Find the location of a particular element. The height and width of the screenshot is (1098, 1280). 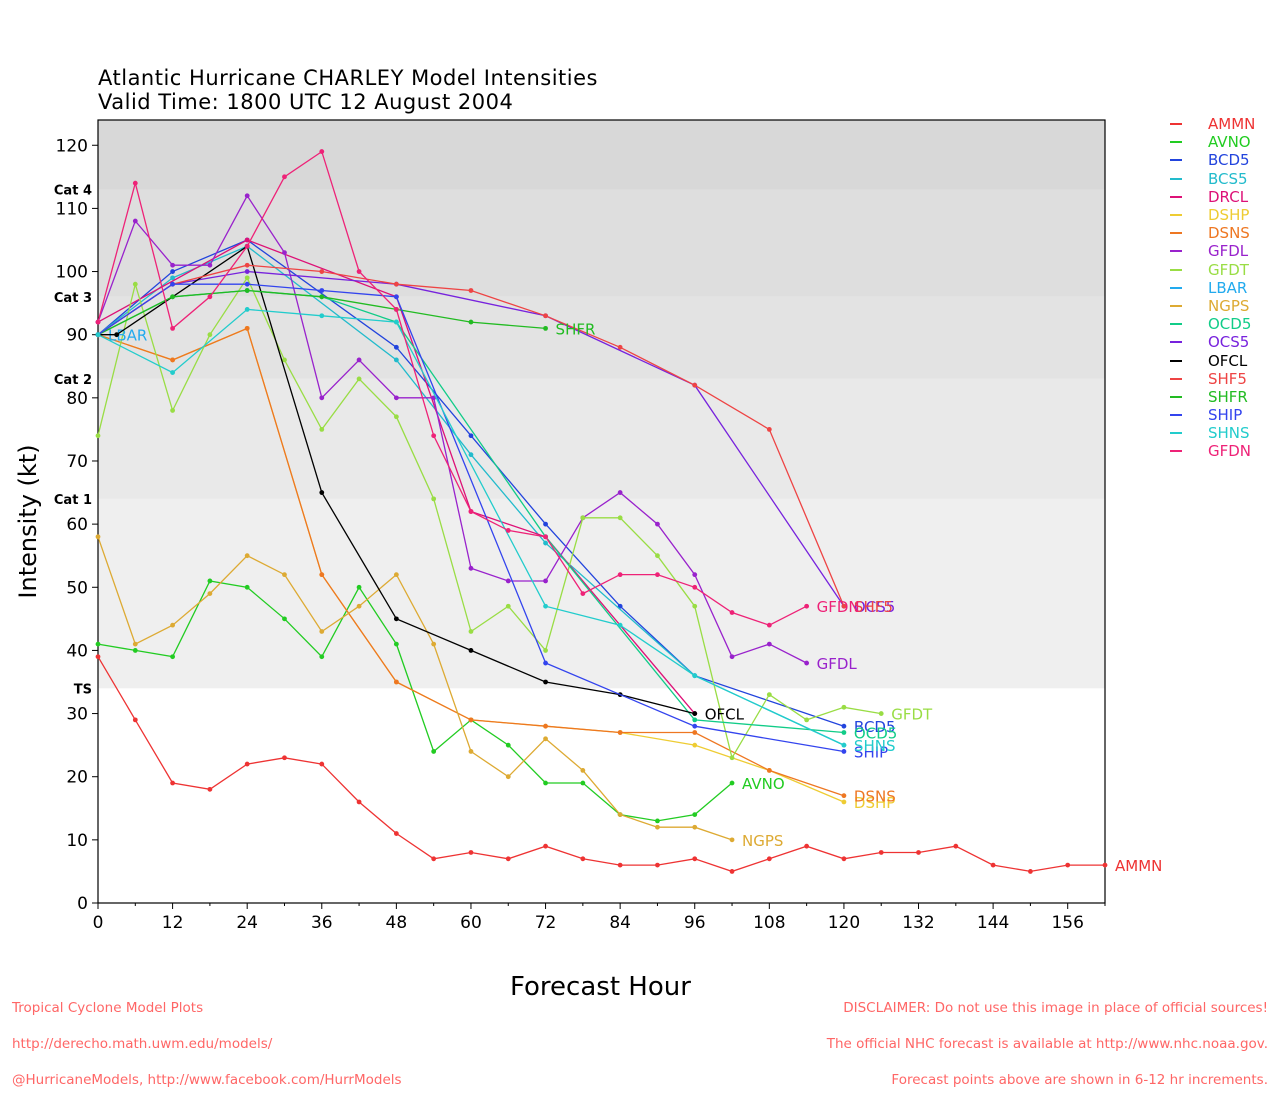

legend-item-gfdt: GFDT is located at coordinates (1212, 270).